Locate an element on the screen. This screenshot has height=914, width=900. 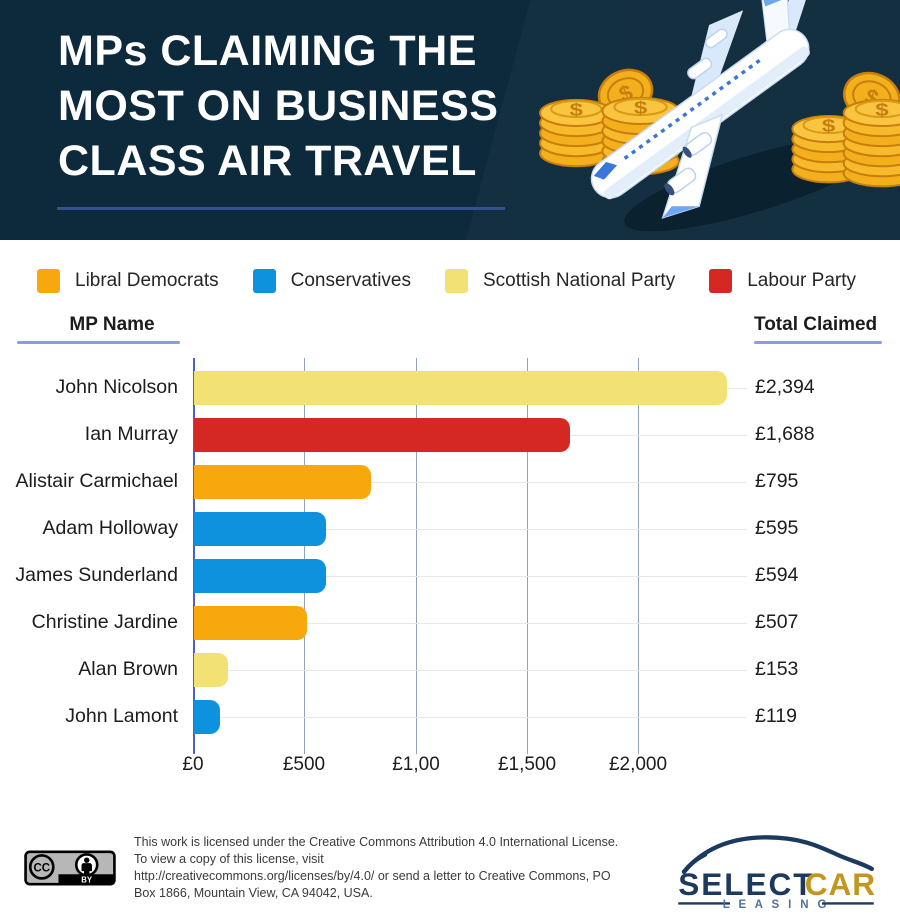
license-line-4: Box 1866, Mountain View, CA 94042, USA. is located at coordinates (253, 893).